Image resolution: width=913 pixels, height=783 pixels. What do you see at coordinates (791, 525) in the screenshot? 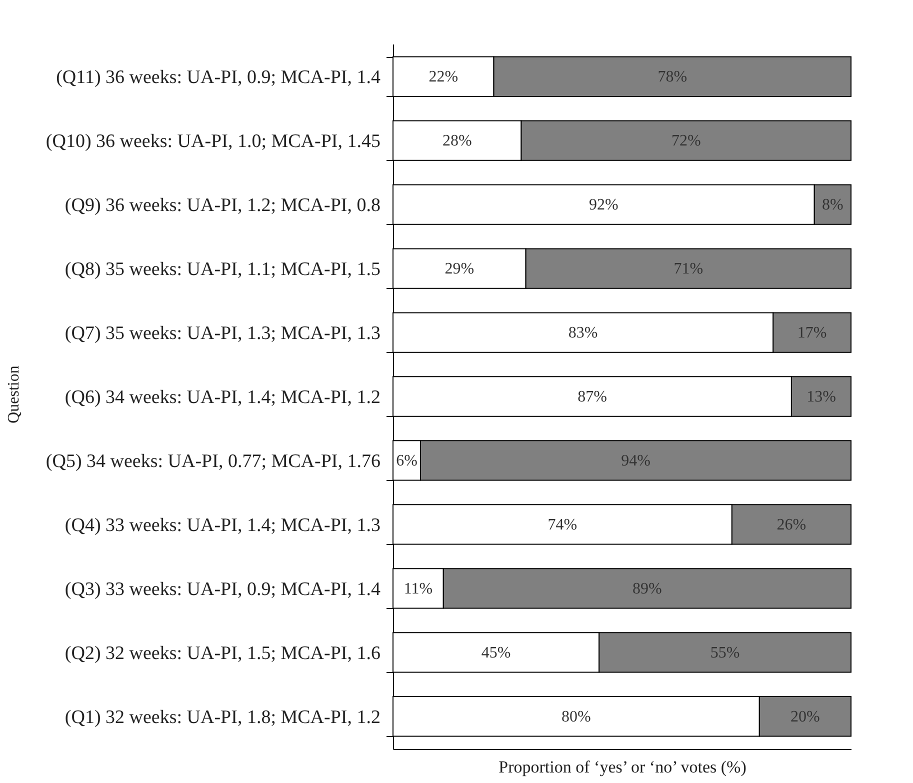
I see `data-label: 26%` at bounding box center [791, 525].